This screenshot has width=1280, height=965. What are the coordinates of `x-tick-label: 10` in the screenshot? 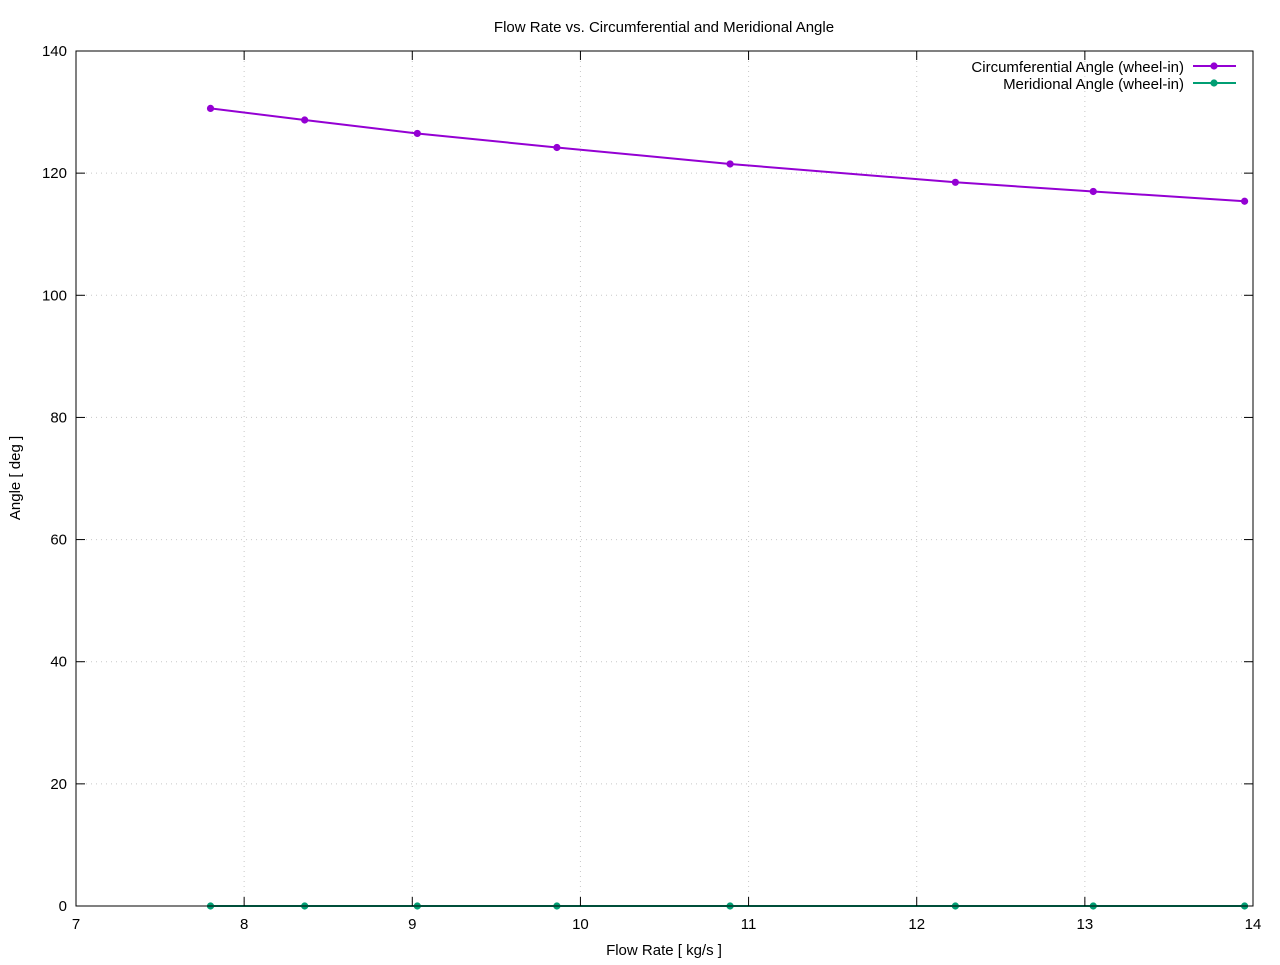 It's located at (580, 924).